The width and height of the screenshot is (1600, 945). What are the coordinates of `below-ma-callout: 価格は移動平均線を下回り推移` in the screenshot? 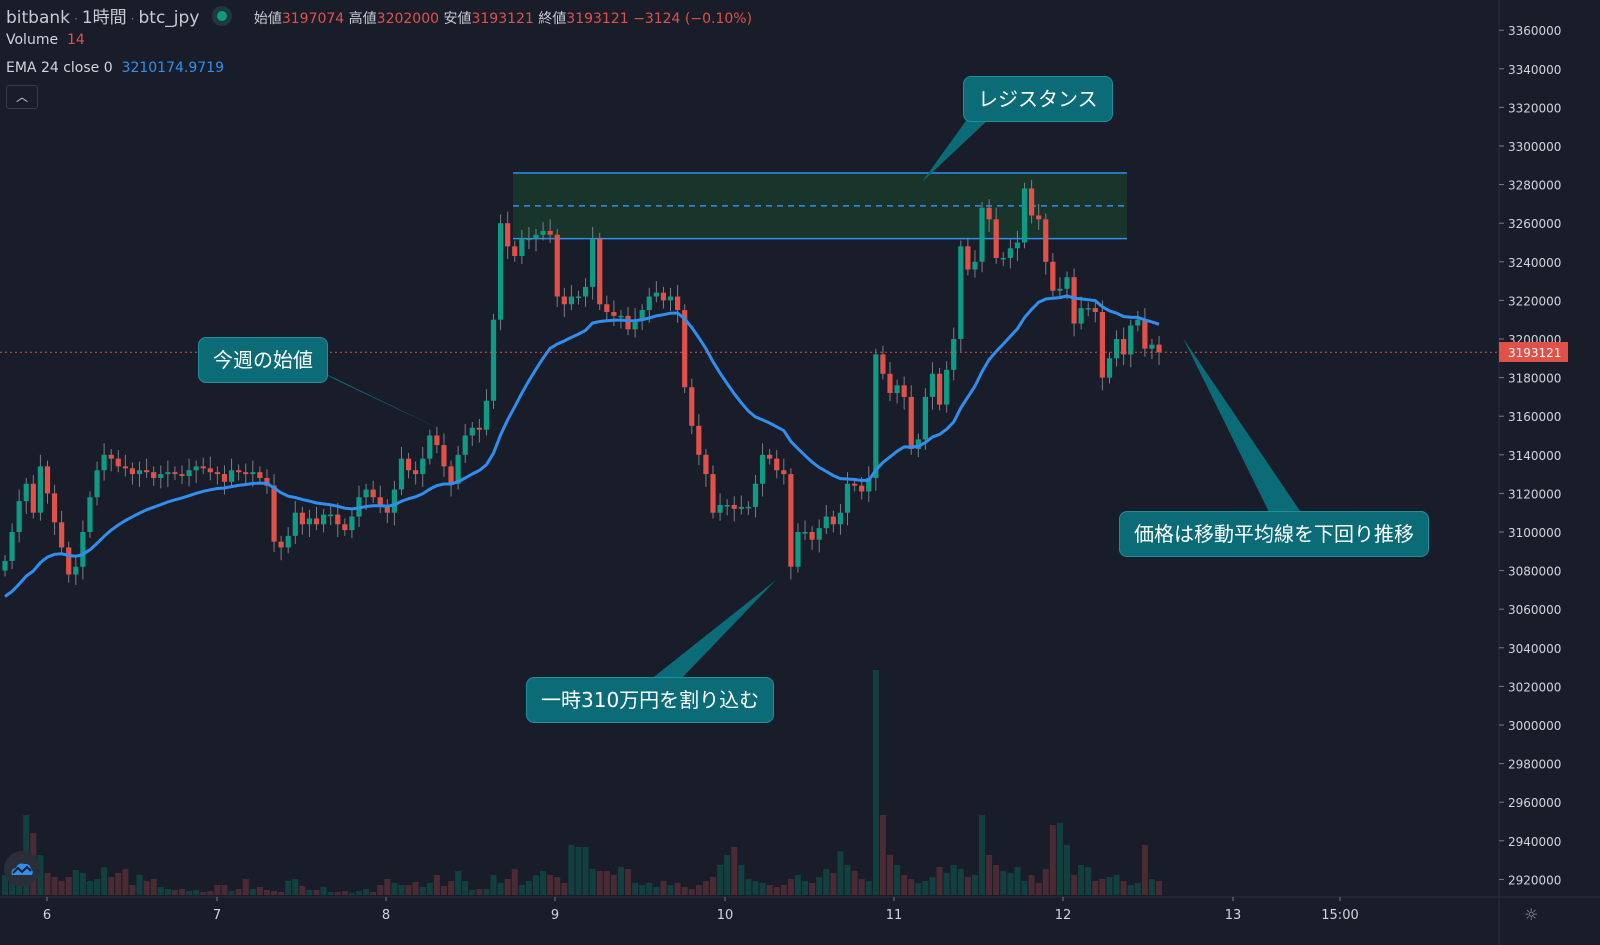 It's located at (1274, 534).